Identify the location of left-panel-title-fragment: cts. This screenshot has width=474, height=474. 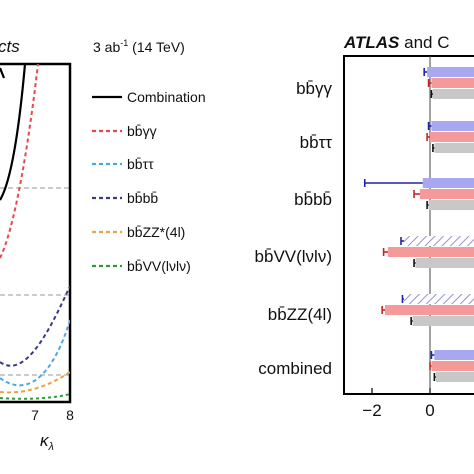
(10, 46).